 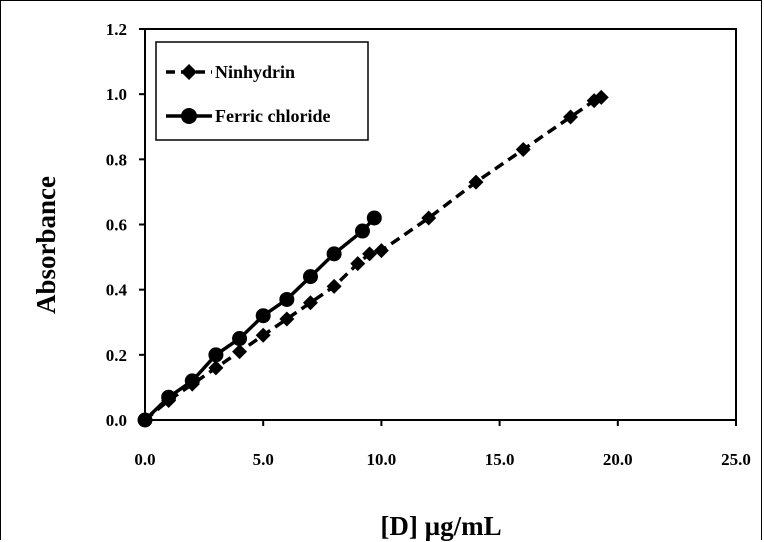 What do you see at coordinates (736, 459) in the screenshot?
I see `x-tick-label: 25.0` at bounding box center [736, 459].